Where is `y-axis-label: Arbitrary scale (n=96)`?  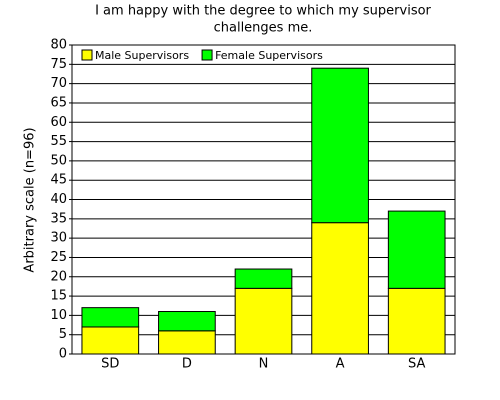 y-axis-label: Arbitrary scale (n=96) is located at coordinates (30, 199).